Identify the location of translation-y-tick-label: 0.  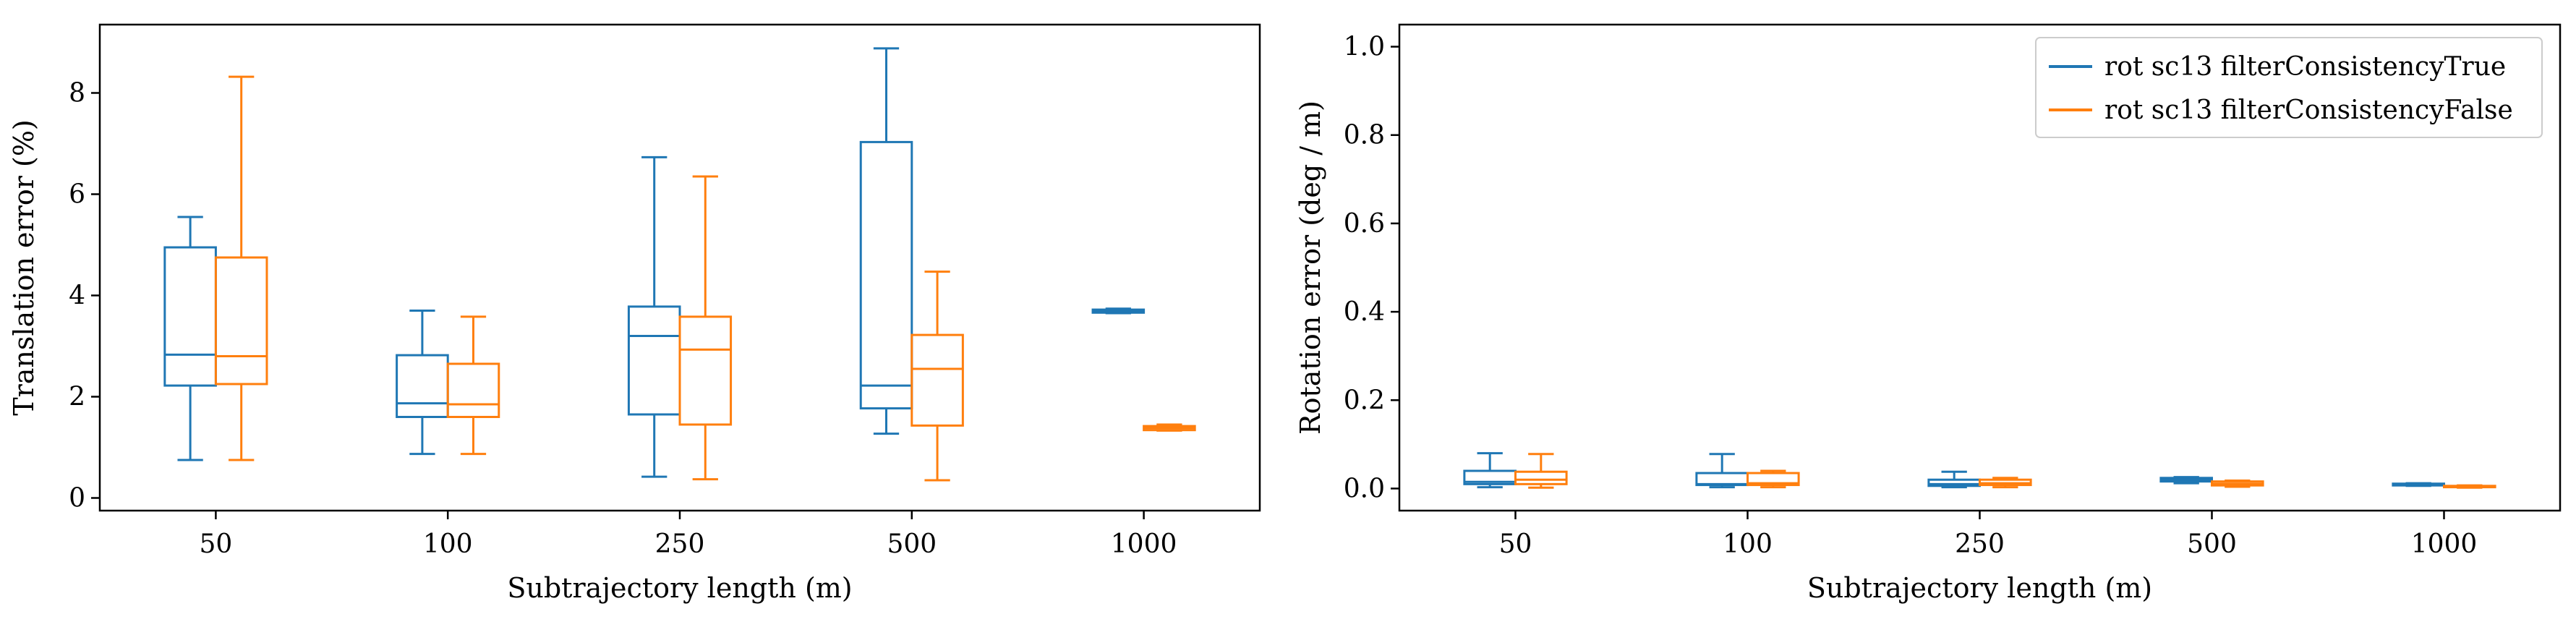
(77, 499).